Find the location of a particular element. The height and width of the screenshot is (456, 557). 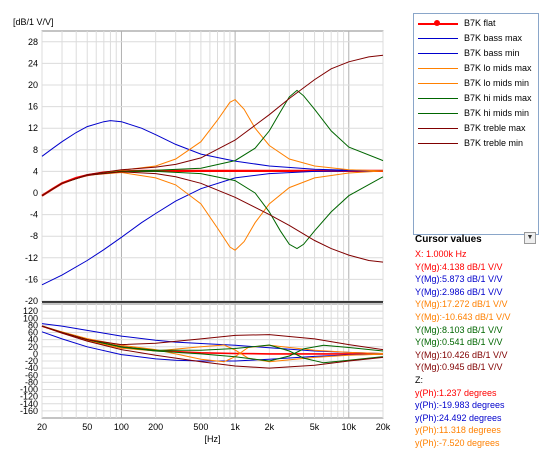

x-tick-label: 200 is located at coordinates (155, 427).